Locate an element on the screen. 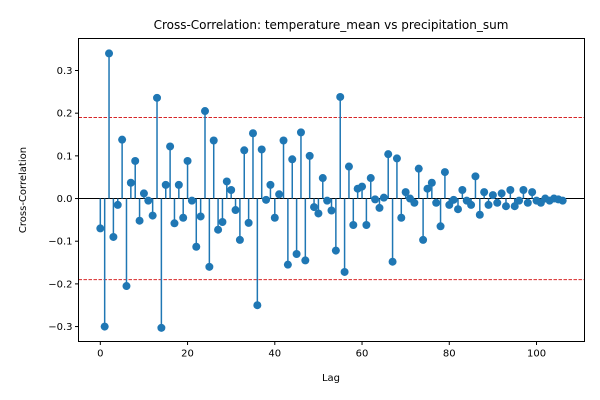 Image resolution: width=600 pixels, height=400 pixels. y-tick-label: 0.0 is located at coordinates (65, 199).